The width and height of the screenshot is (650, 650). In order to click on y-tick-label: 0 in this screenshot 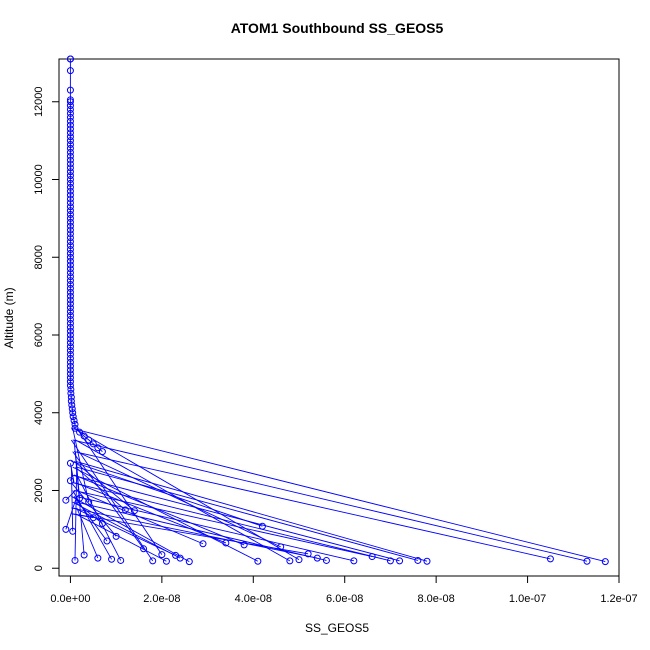, I will do `click(39, 568)`.